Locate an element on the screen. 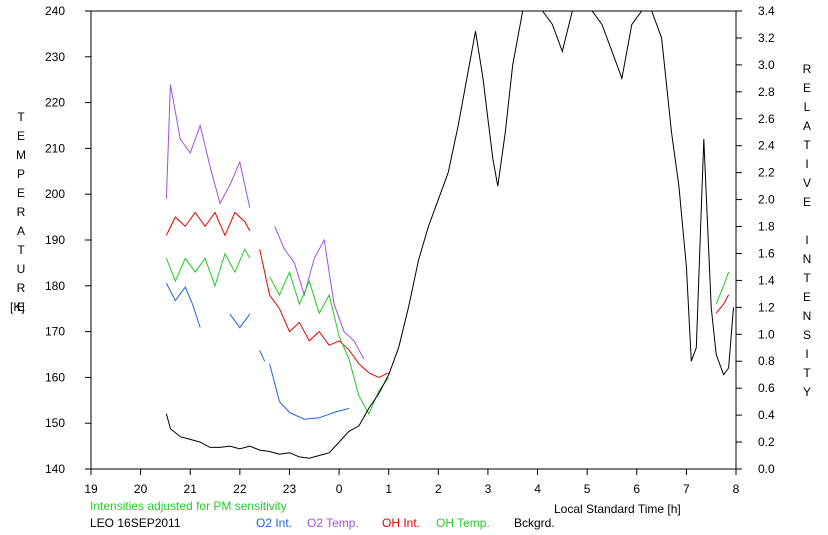 Image resolution: width=828 pixels, height=535 pixels. x-tick-label: 21 is located at coordinates (191, 489).